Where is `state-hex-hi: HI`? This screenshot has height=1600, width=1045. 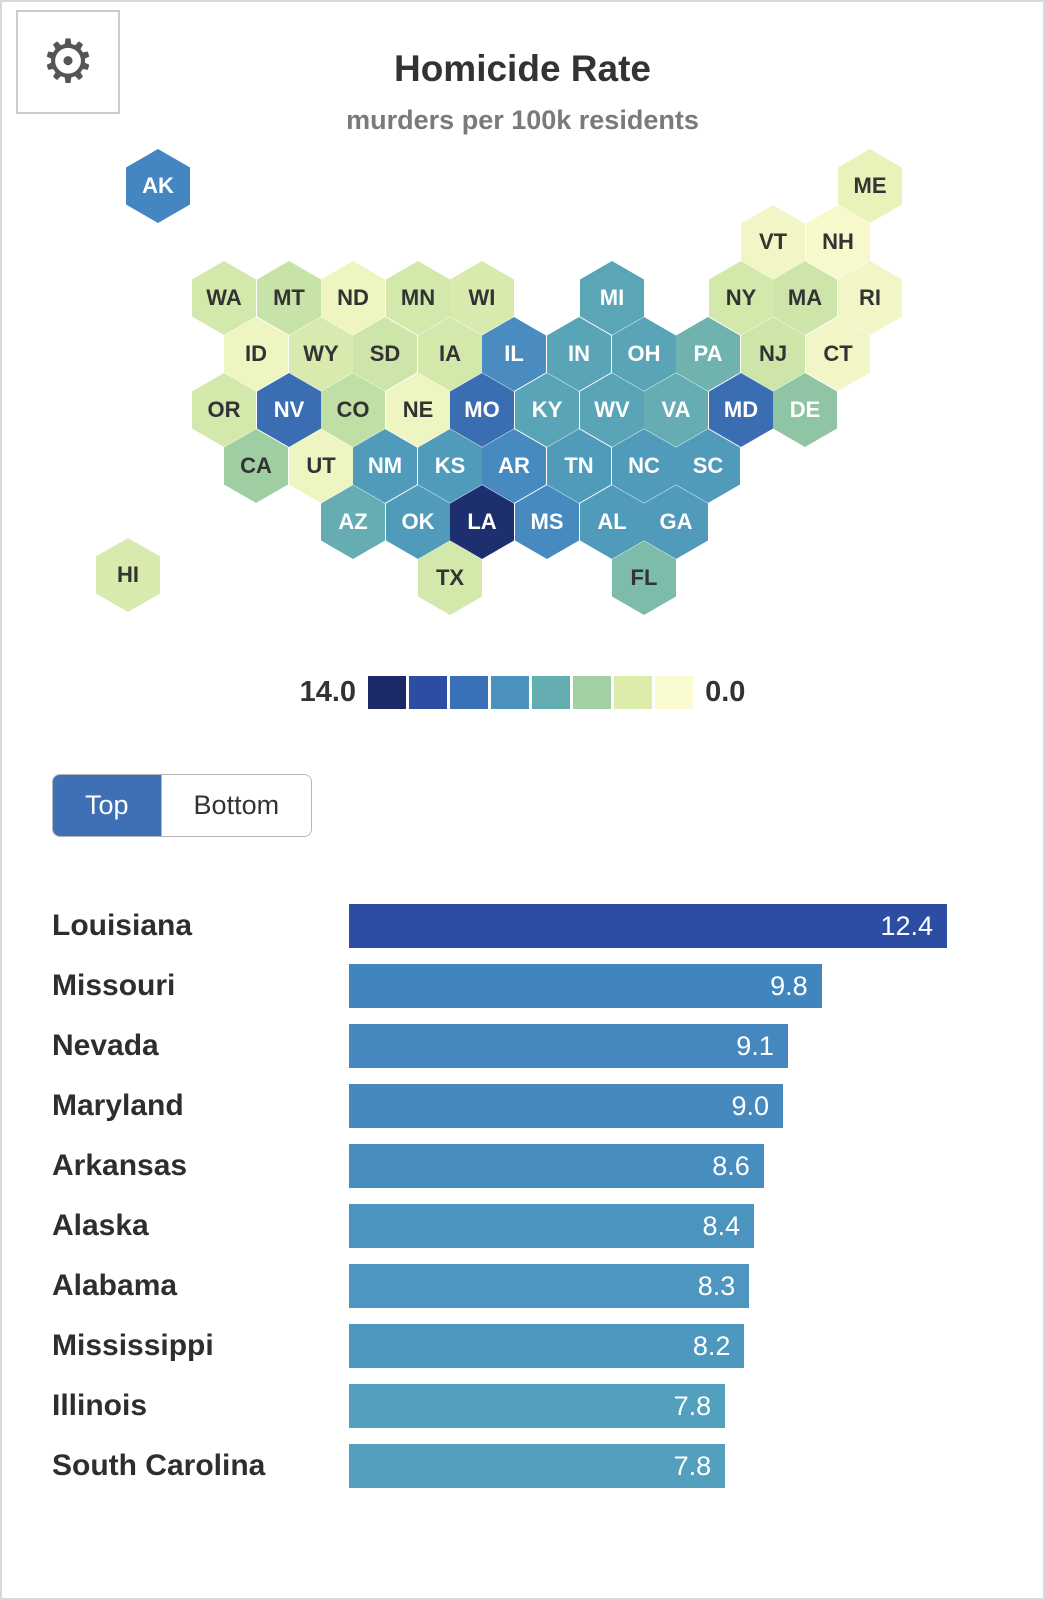 state-hex-hi: HI is located at coordinates (128, 575).